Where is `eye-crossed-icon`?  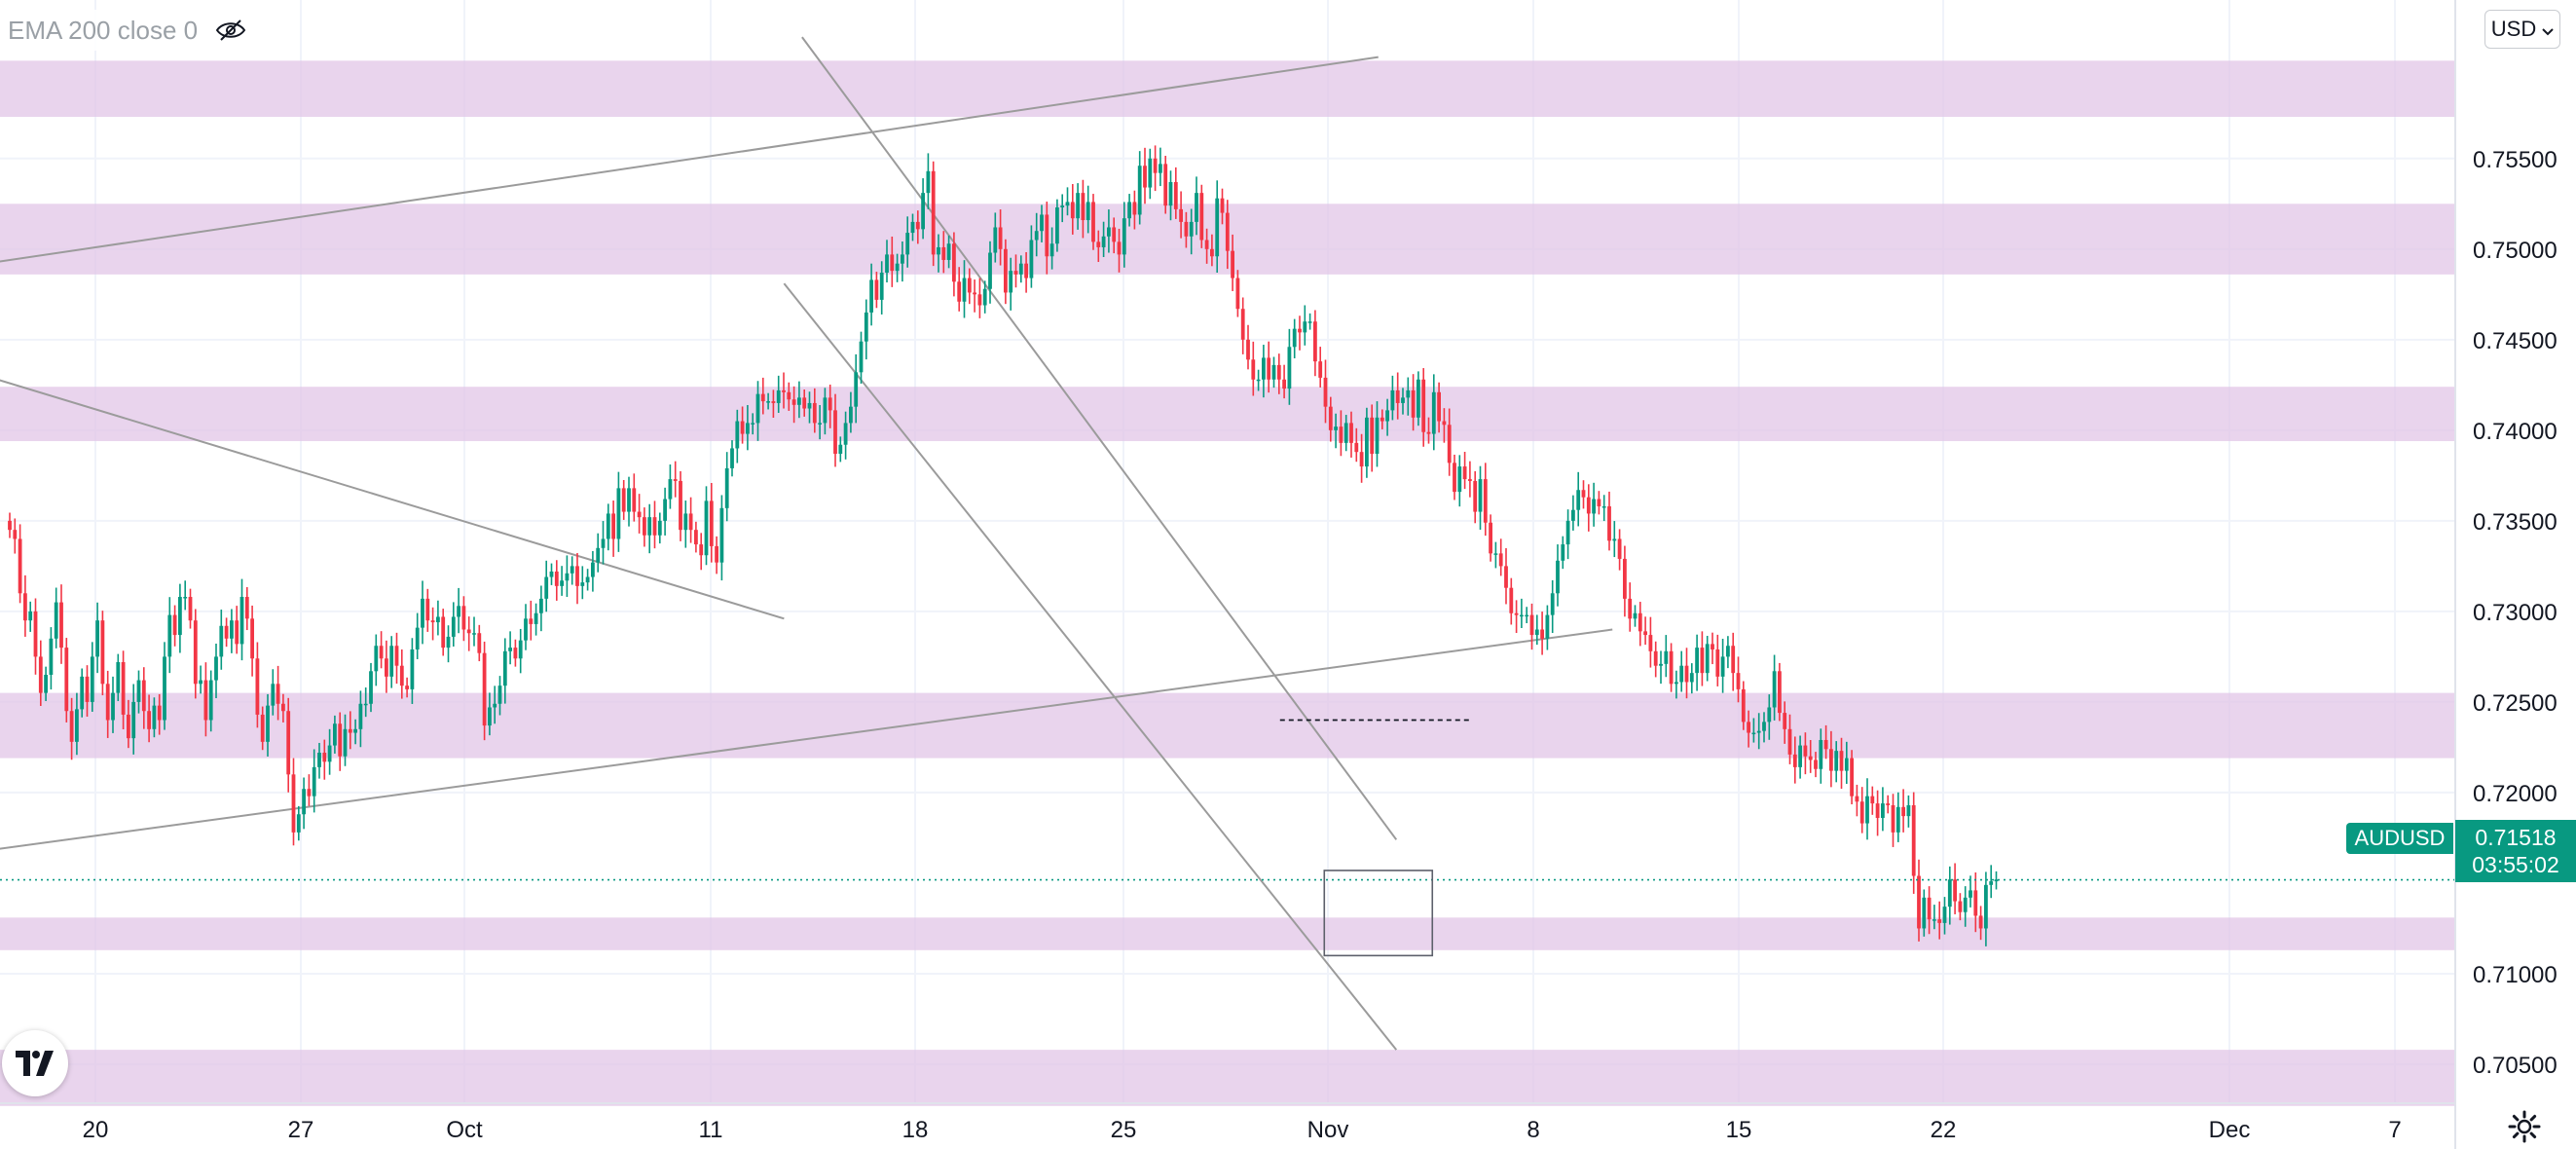 eye-crossed-icon is located at coordinates (230, 31).